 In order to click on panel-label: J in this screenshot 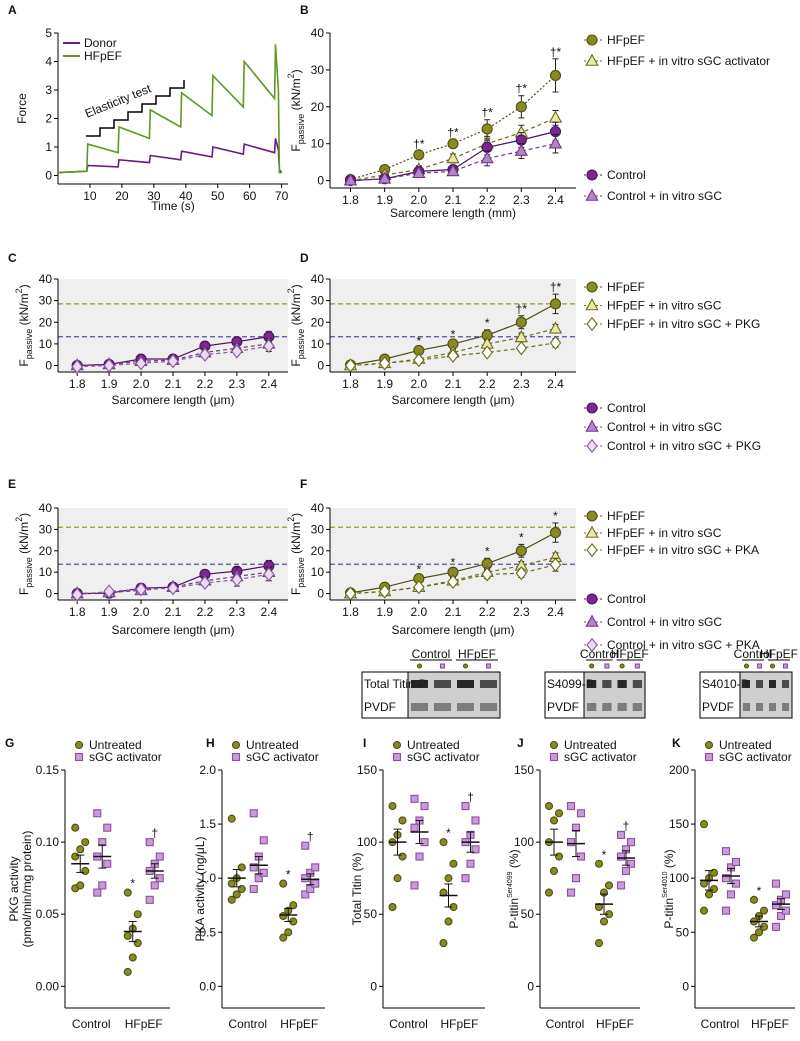, I will do `click(520, 743)`.